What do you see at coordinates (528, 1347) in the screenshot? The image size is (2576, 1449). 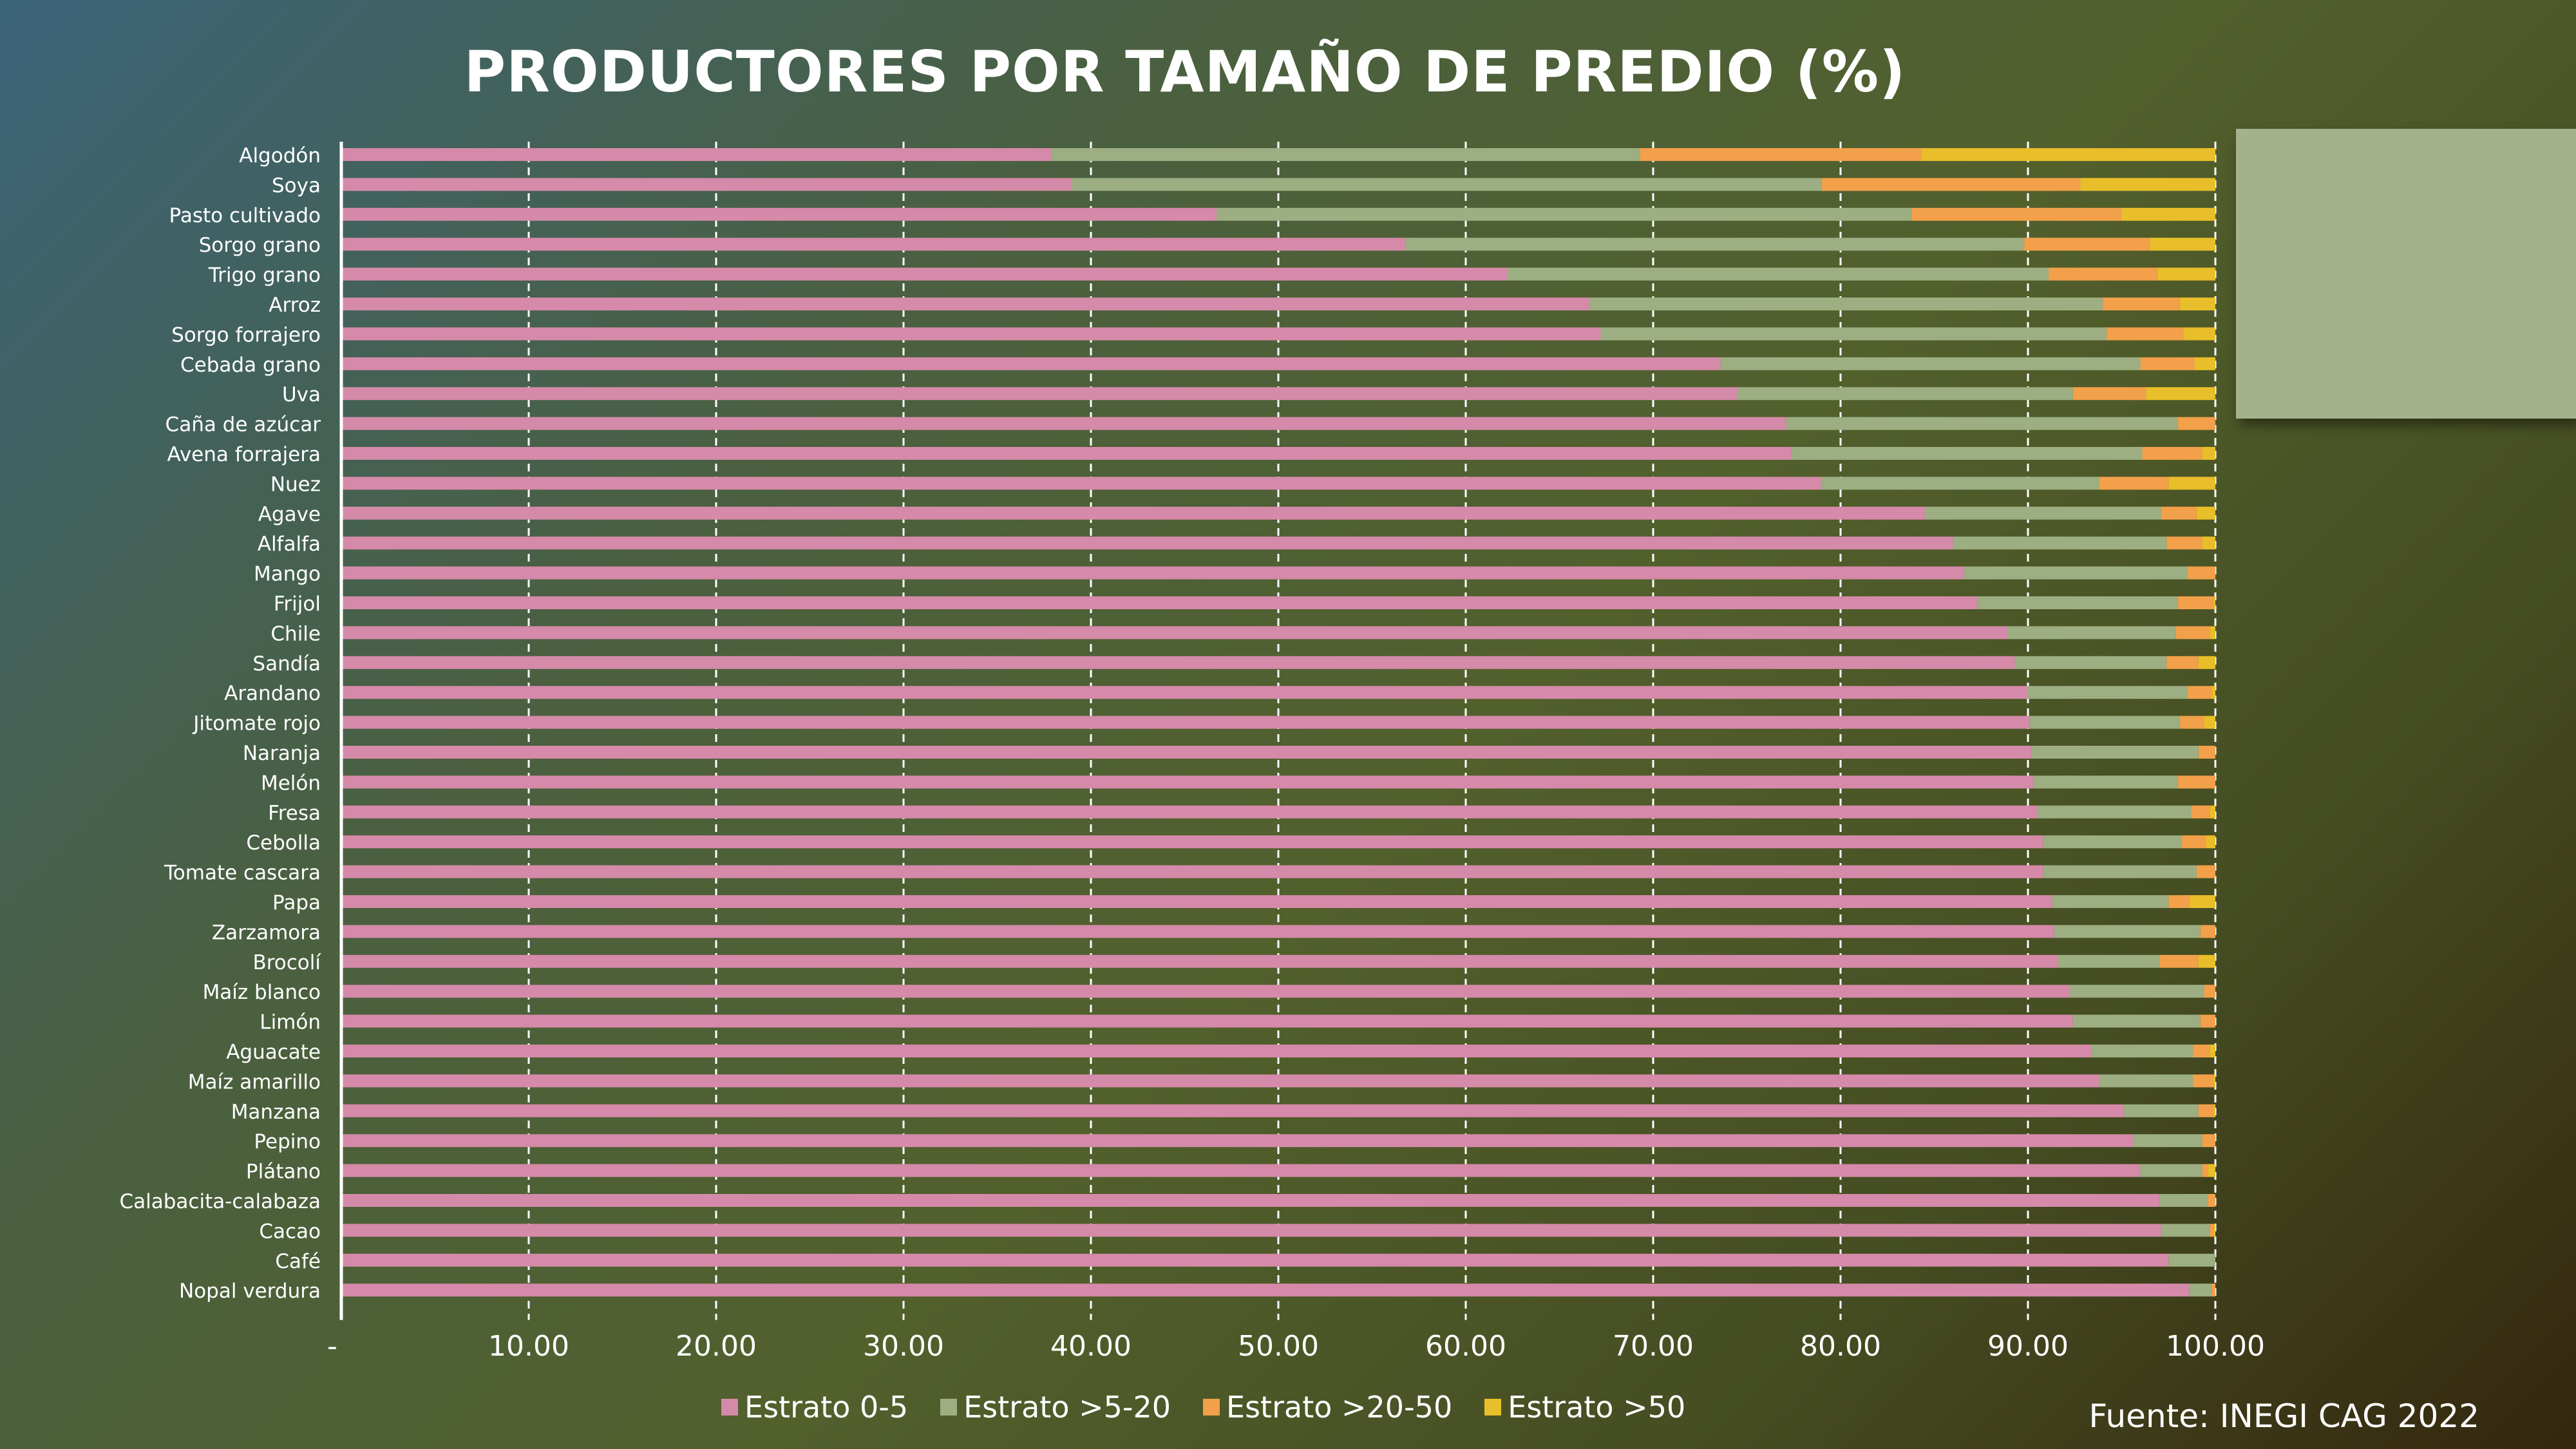 I see `x-tick-label: 10.00` at bounding box center [528, 1347].